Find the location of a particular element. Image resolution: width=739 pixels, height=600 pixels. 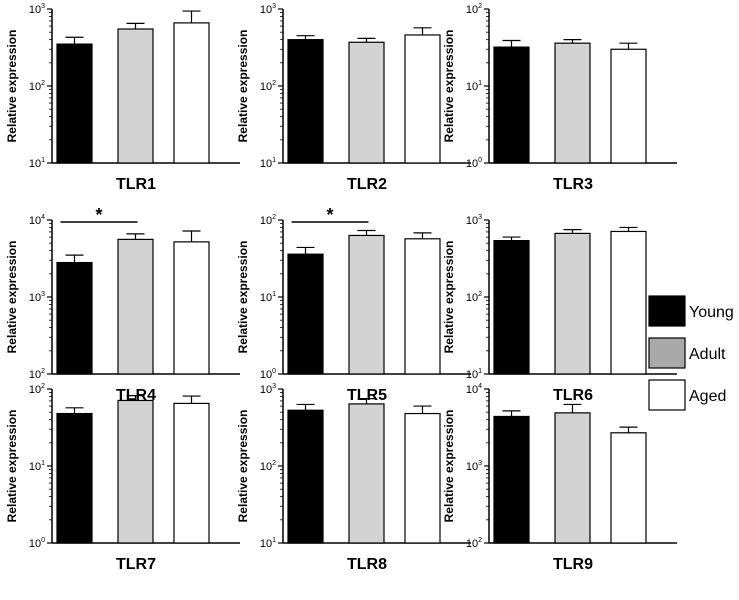

chart-legend: Young Adult Aged is located at coordinates (691, 353).